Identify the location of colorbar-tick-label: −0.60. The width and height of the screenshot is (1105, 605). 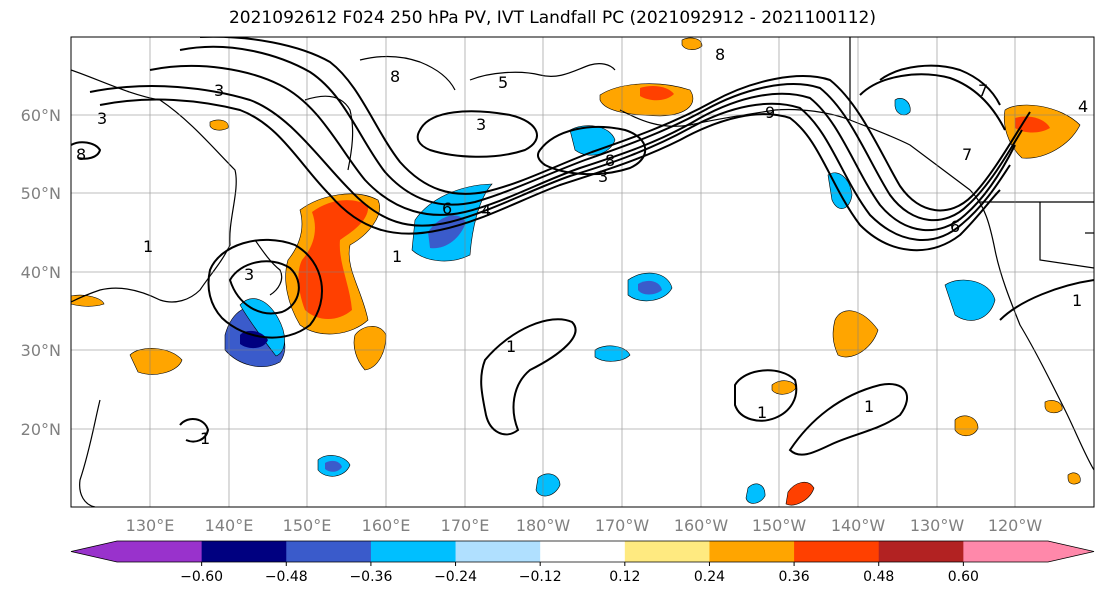
(201, 577).